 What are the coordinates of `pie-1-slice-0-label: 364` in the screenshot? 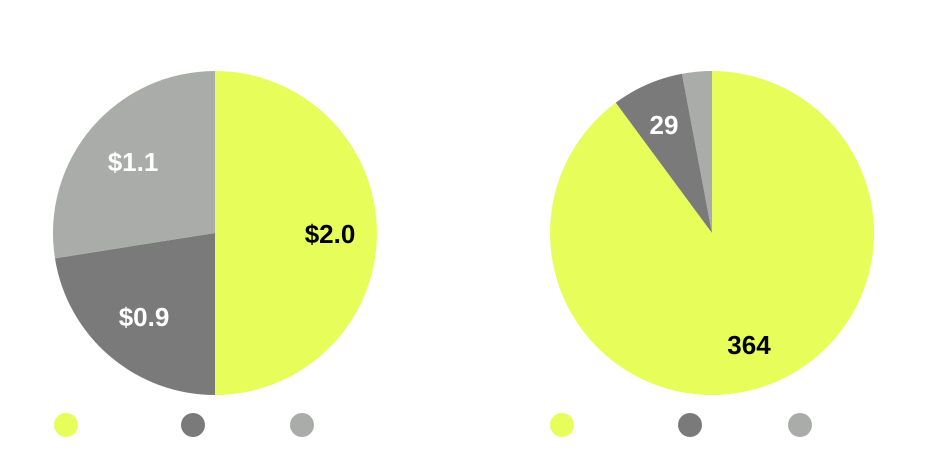 It's located at (749, 345).